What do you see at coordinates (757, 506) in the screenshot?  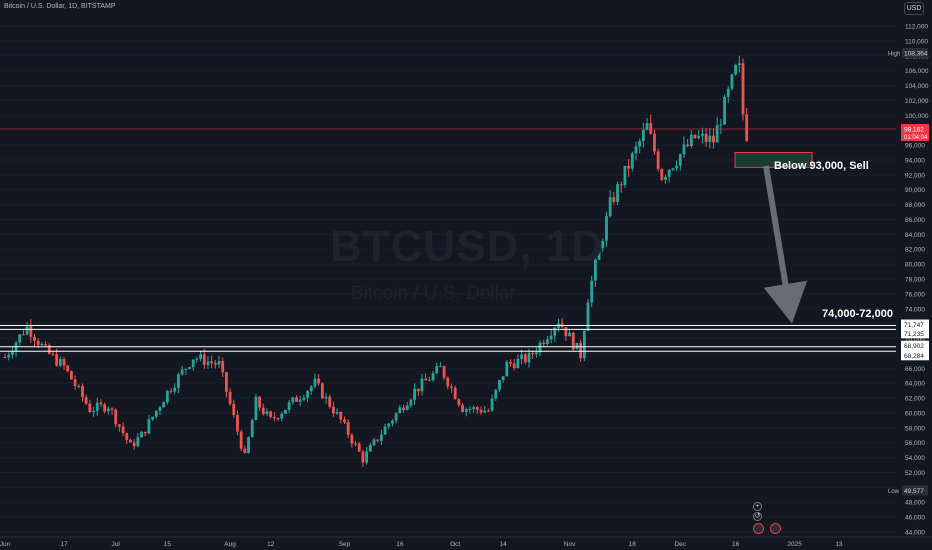 I see `zoom-in-icon: +` at bounding box center [757, 506].